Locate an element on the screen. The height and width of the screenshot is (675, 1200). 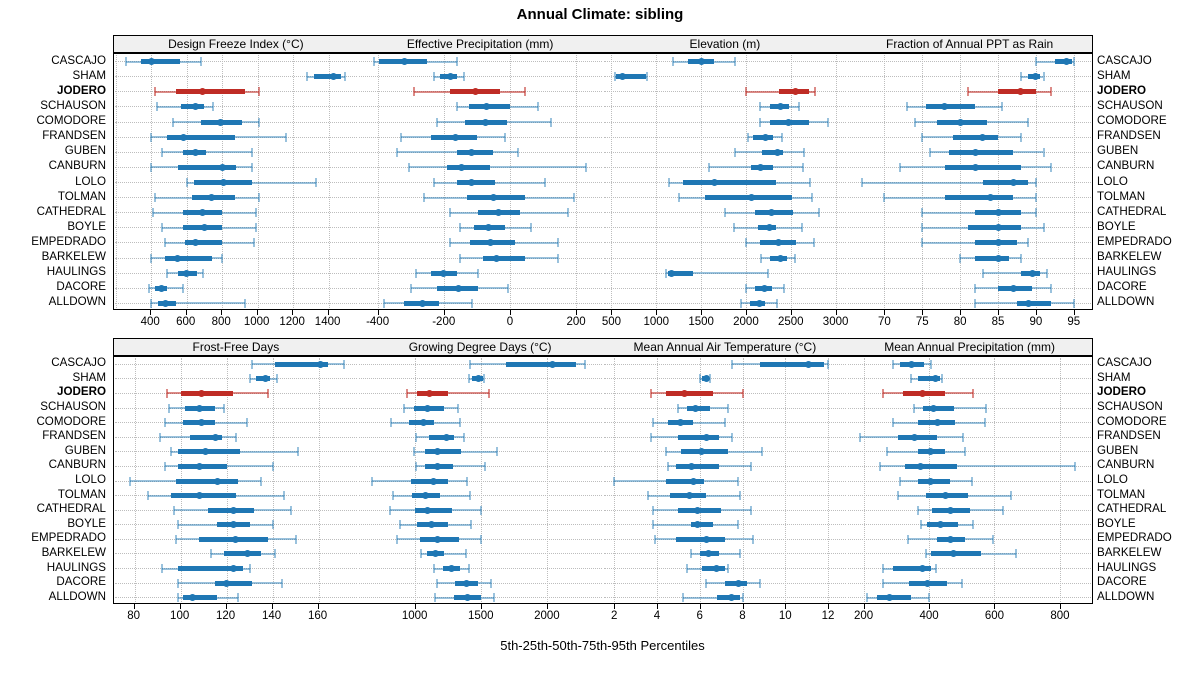
axis-tick-label: 2000 is located at coordinates (547, 616).